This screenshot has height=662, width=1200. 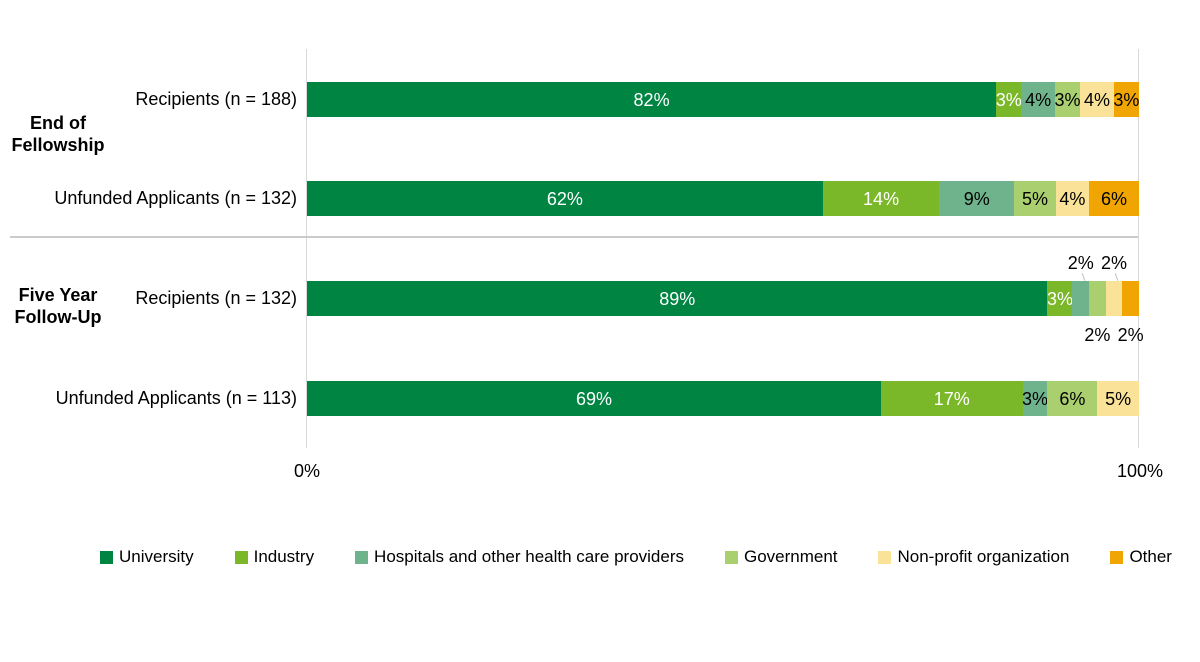 I want to click on bar-segment-hospitals-and-other-health-care-providers: 9%, so click(x=977, y=198).